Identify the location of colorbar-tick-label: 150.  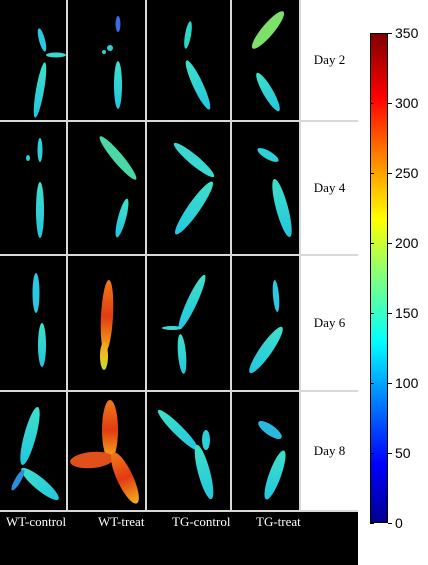
(407, 313).